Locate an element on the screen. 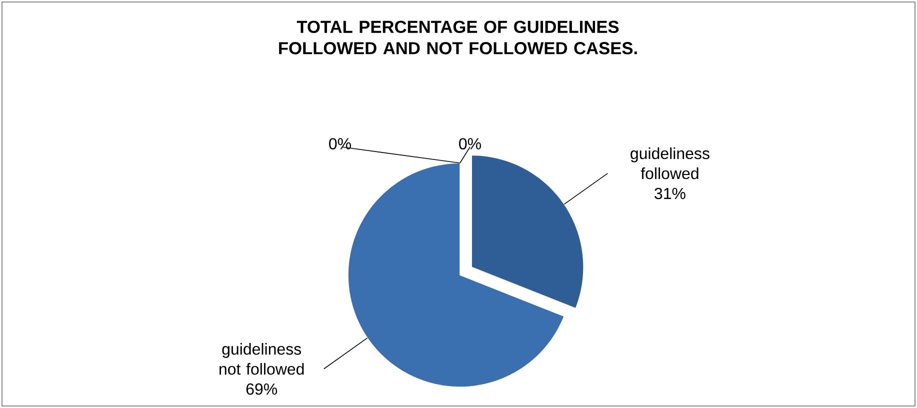 The height and width of the screenshot is (408, 917). data-label: 31% is located at coordinates (670, 194).